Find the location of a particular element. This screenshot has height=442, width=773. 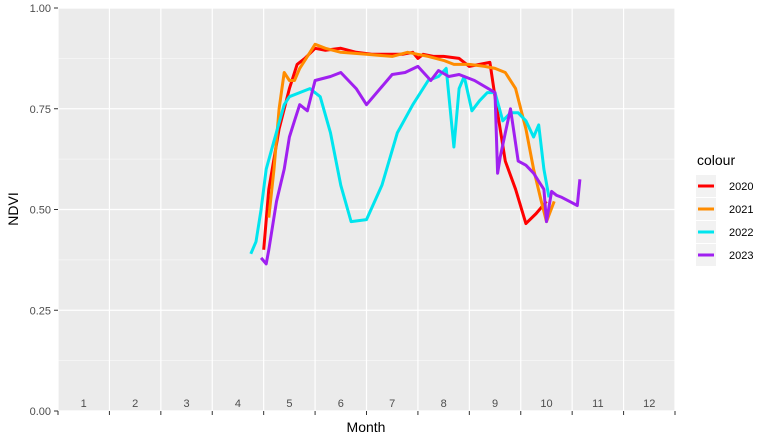

y-tick-label: 0.00 is located at coordinates (40, 412).